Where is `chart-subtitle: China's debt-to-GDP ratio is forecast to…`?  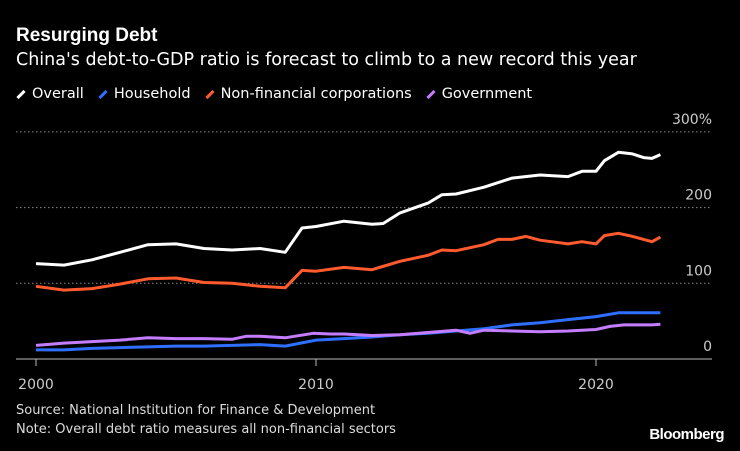 chart-subtitle: China's debt-to-GDP ratio is forecast to… is located at coordinates (326, 60).